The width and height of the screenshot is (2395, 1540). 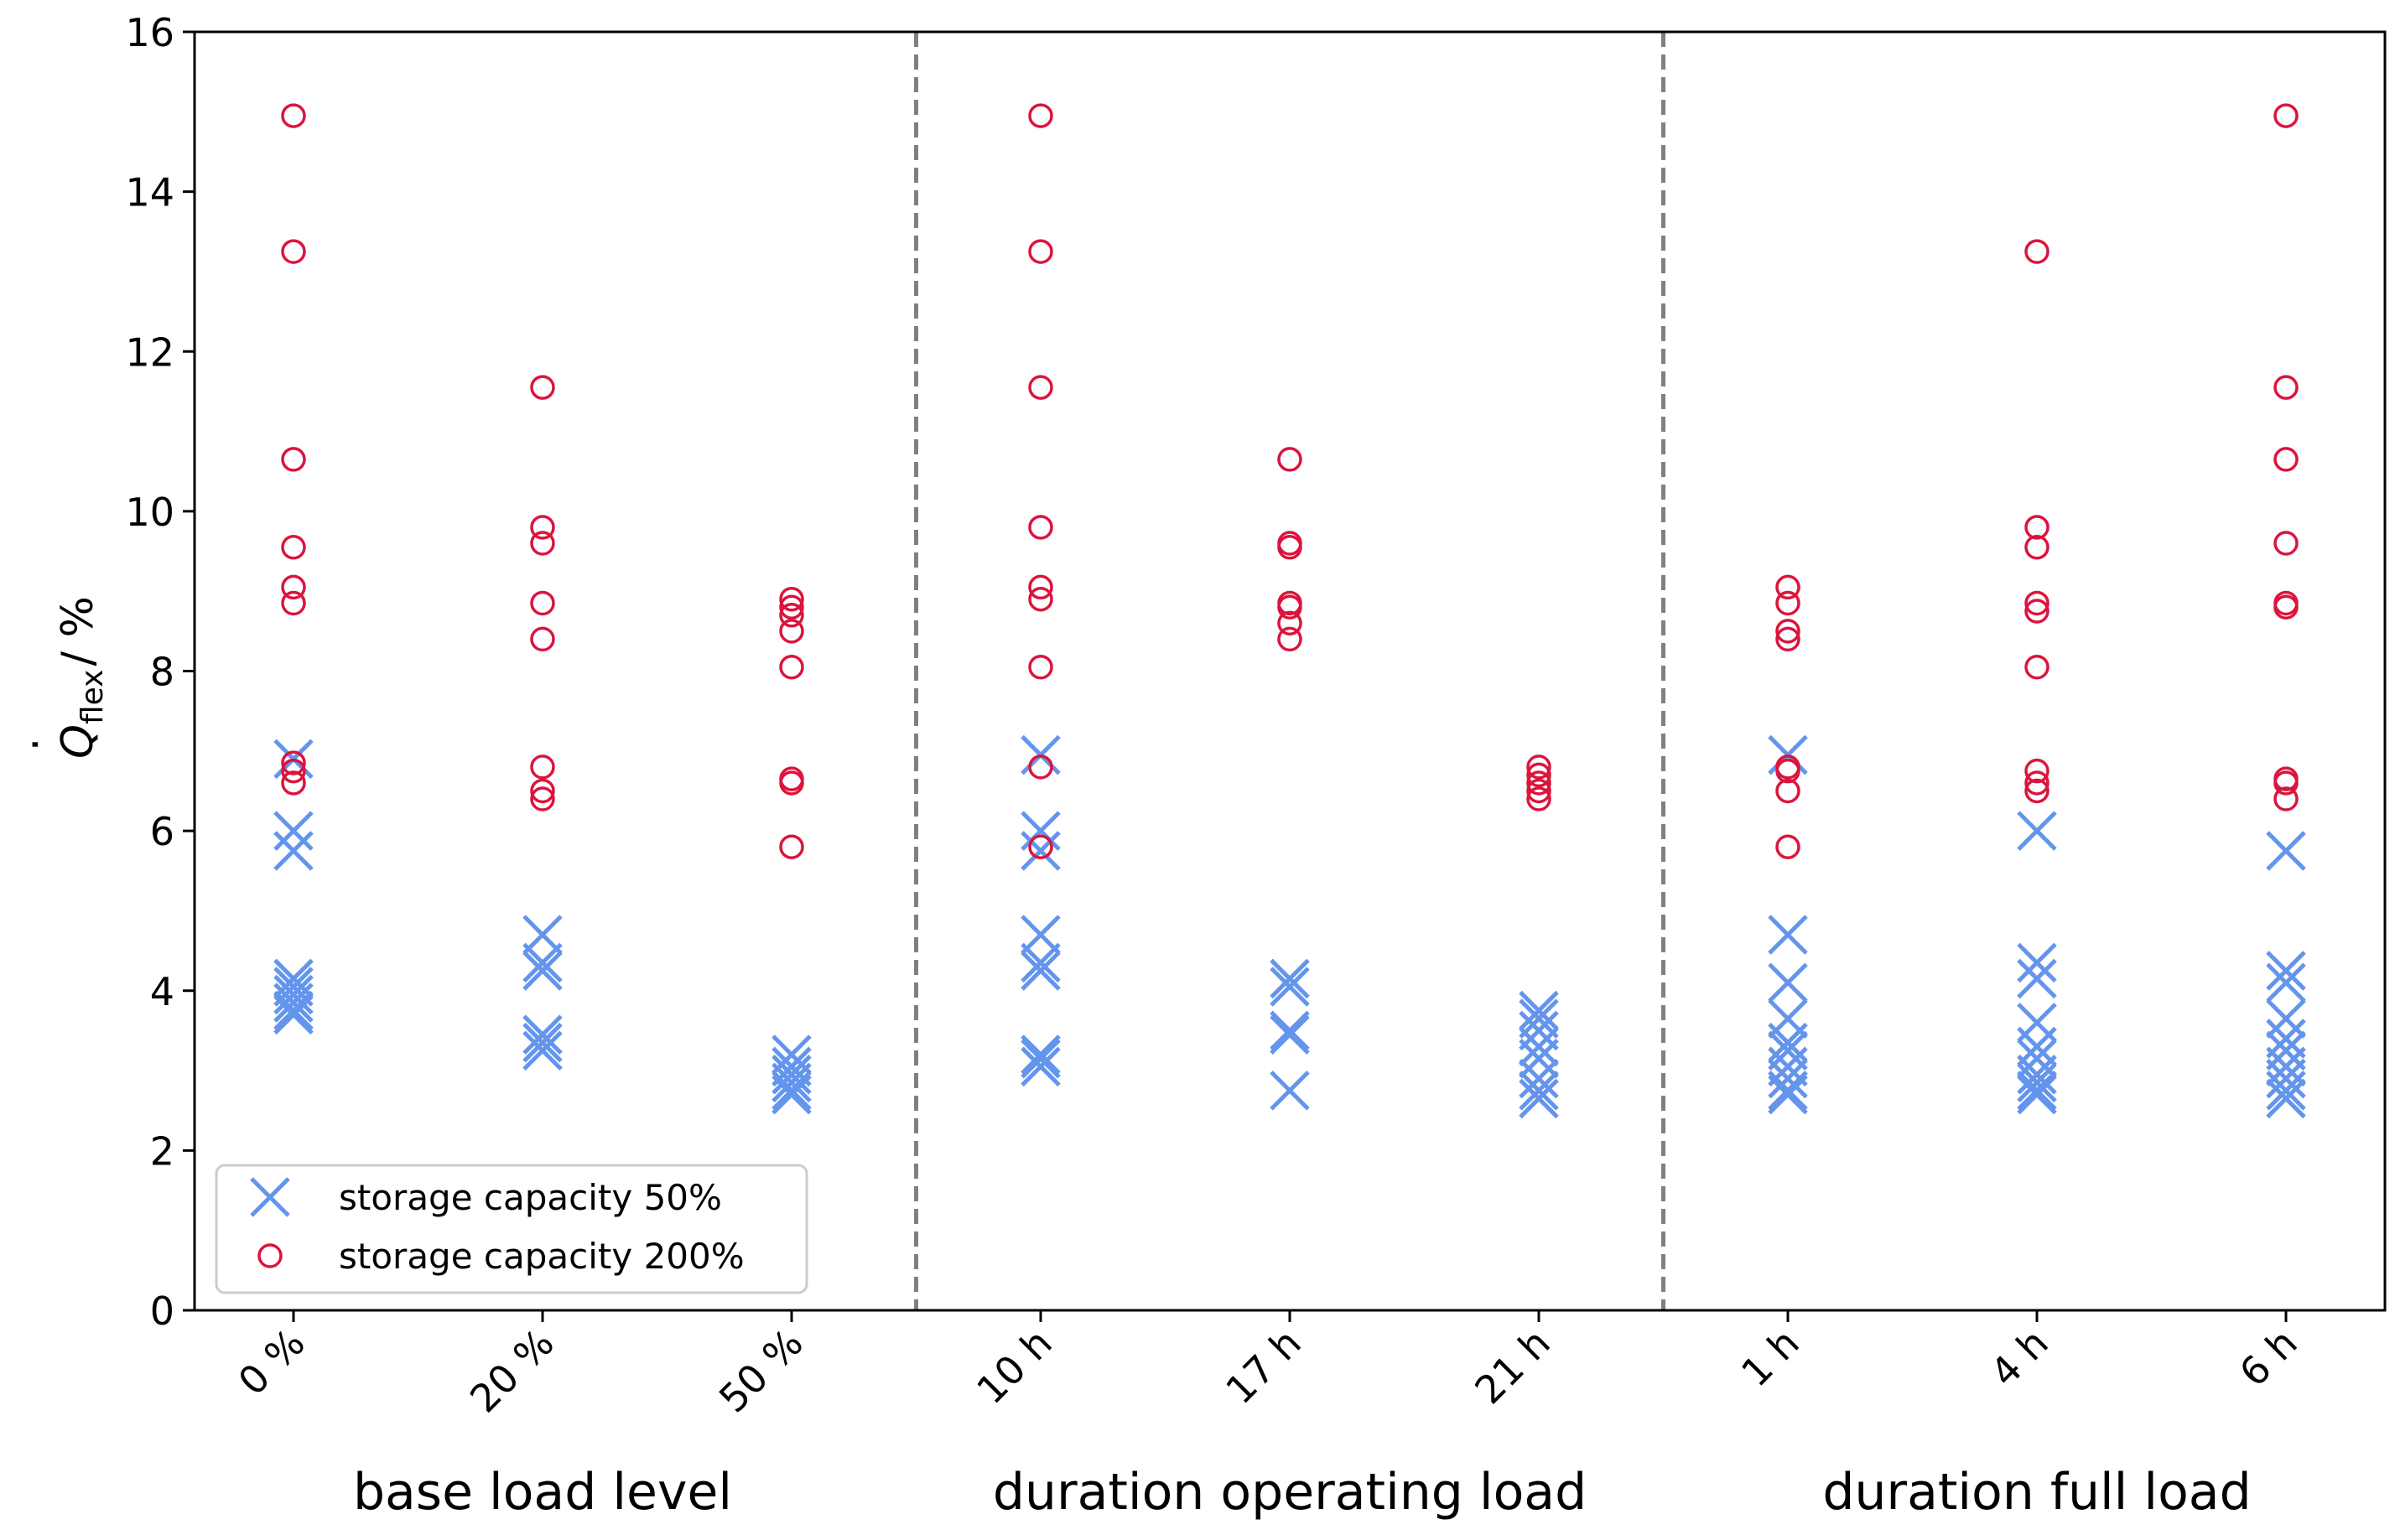 I want to click on y-tick-label: 16, so click(x=150, y=32).